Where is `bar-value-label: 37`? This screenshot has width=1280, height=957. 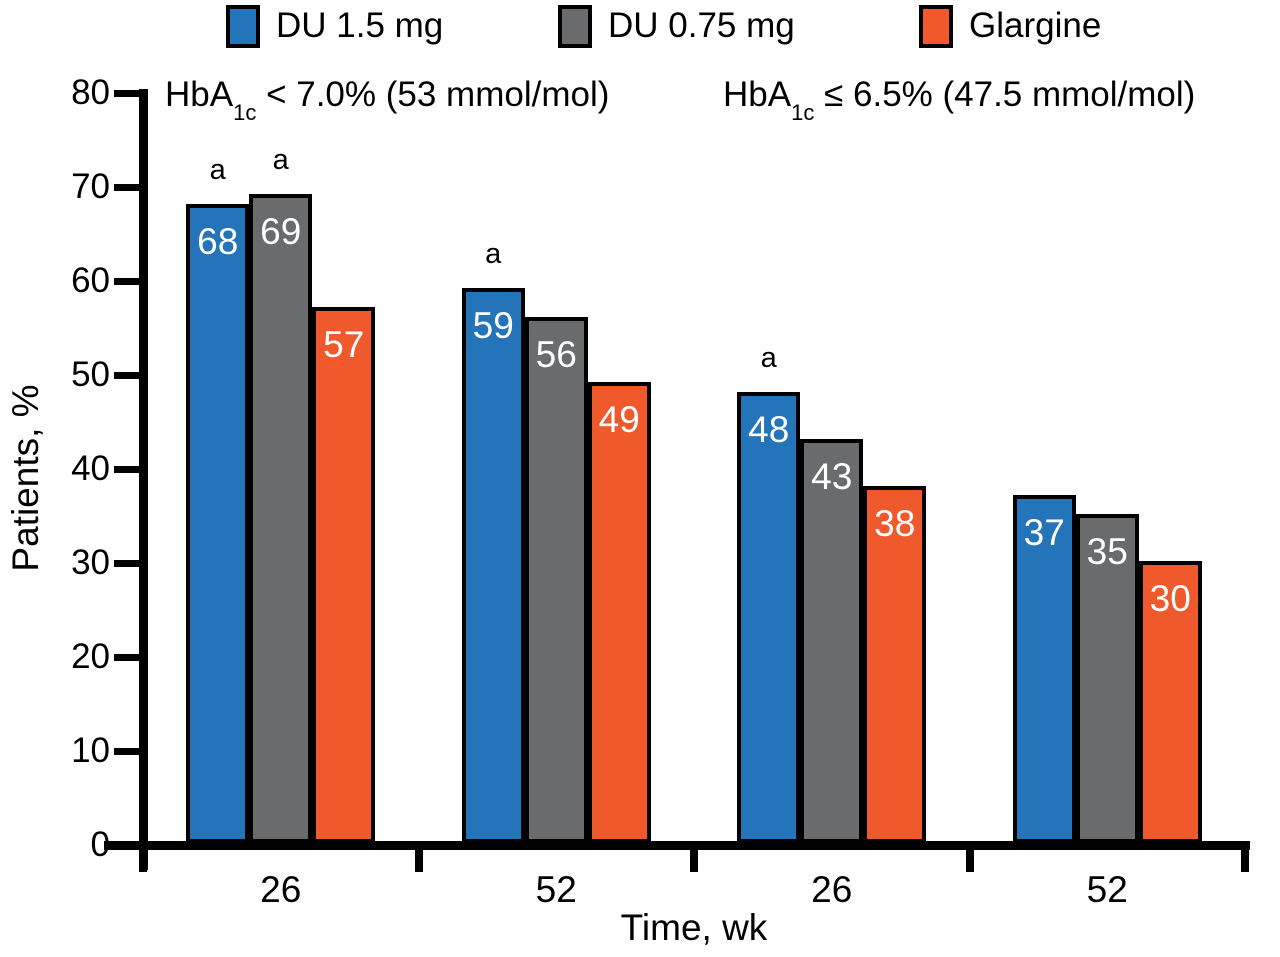 bar-value-label: 37 is located at coordinates (1044, 533).